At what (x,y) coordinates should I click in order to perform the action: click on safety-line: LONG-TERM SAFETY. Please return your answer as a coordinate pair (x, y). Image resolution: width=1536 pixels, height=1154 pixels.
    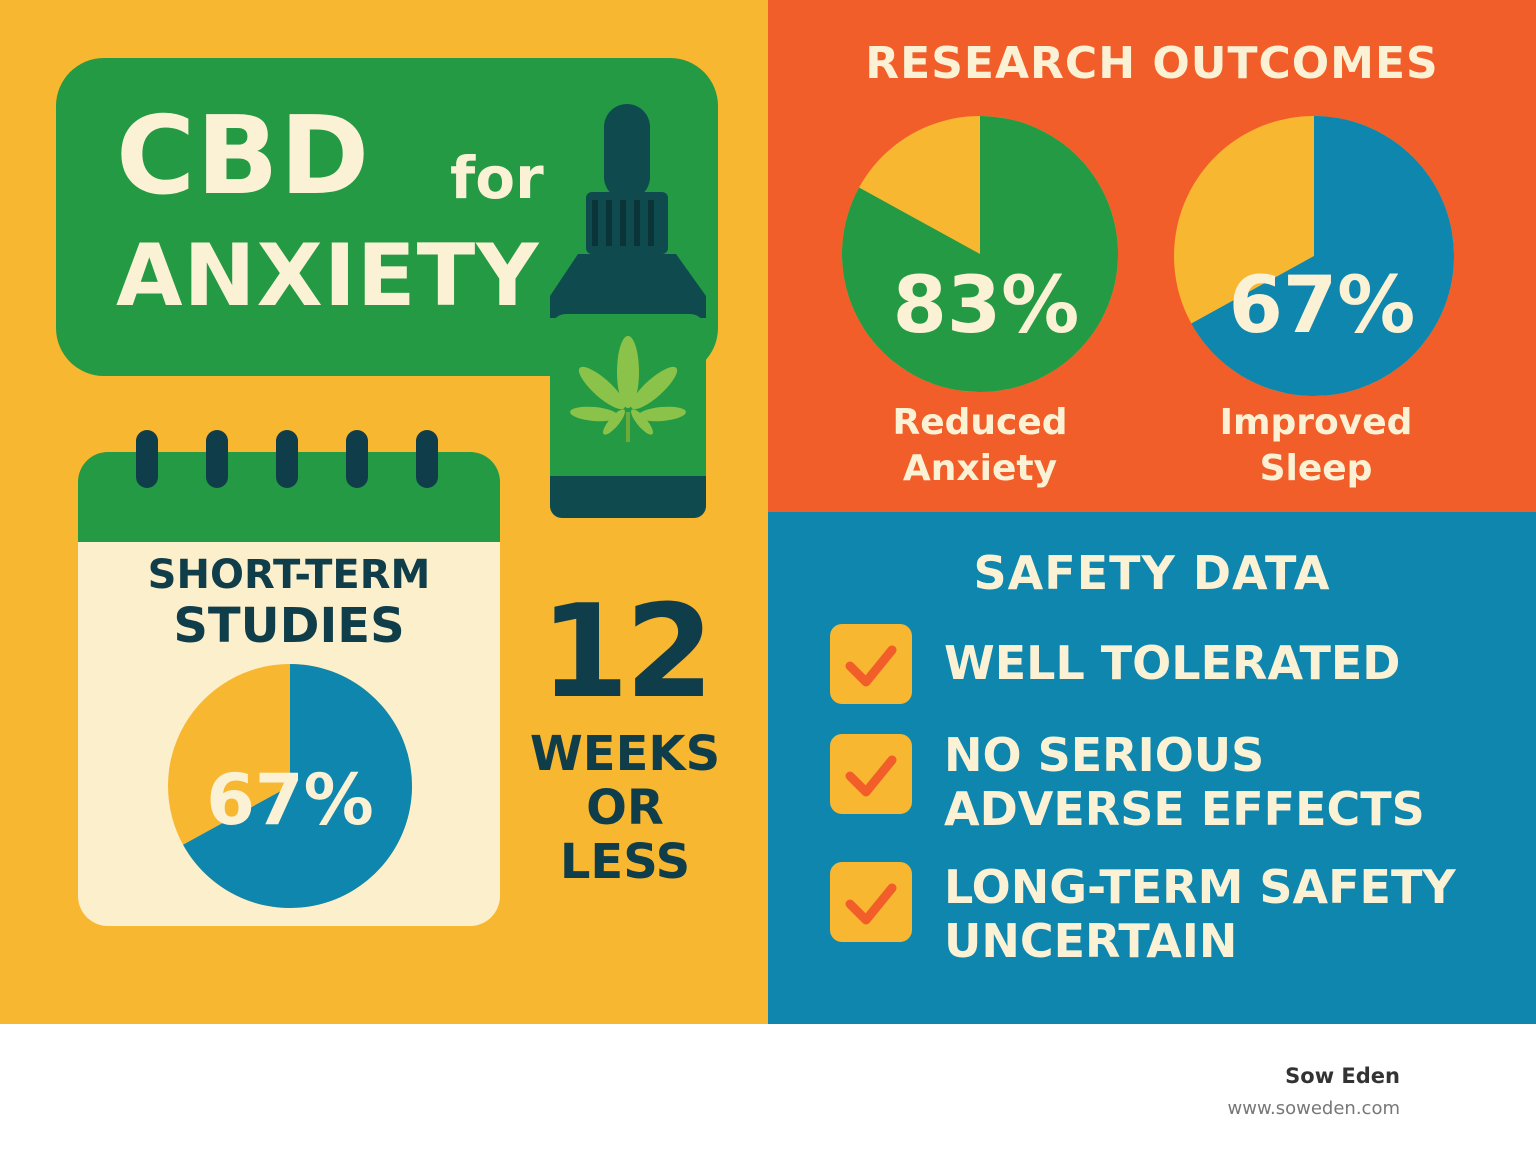
    Looking at the image, I should click on (1200, 887).